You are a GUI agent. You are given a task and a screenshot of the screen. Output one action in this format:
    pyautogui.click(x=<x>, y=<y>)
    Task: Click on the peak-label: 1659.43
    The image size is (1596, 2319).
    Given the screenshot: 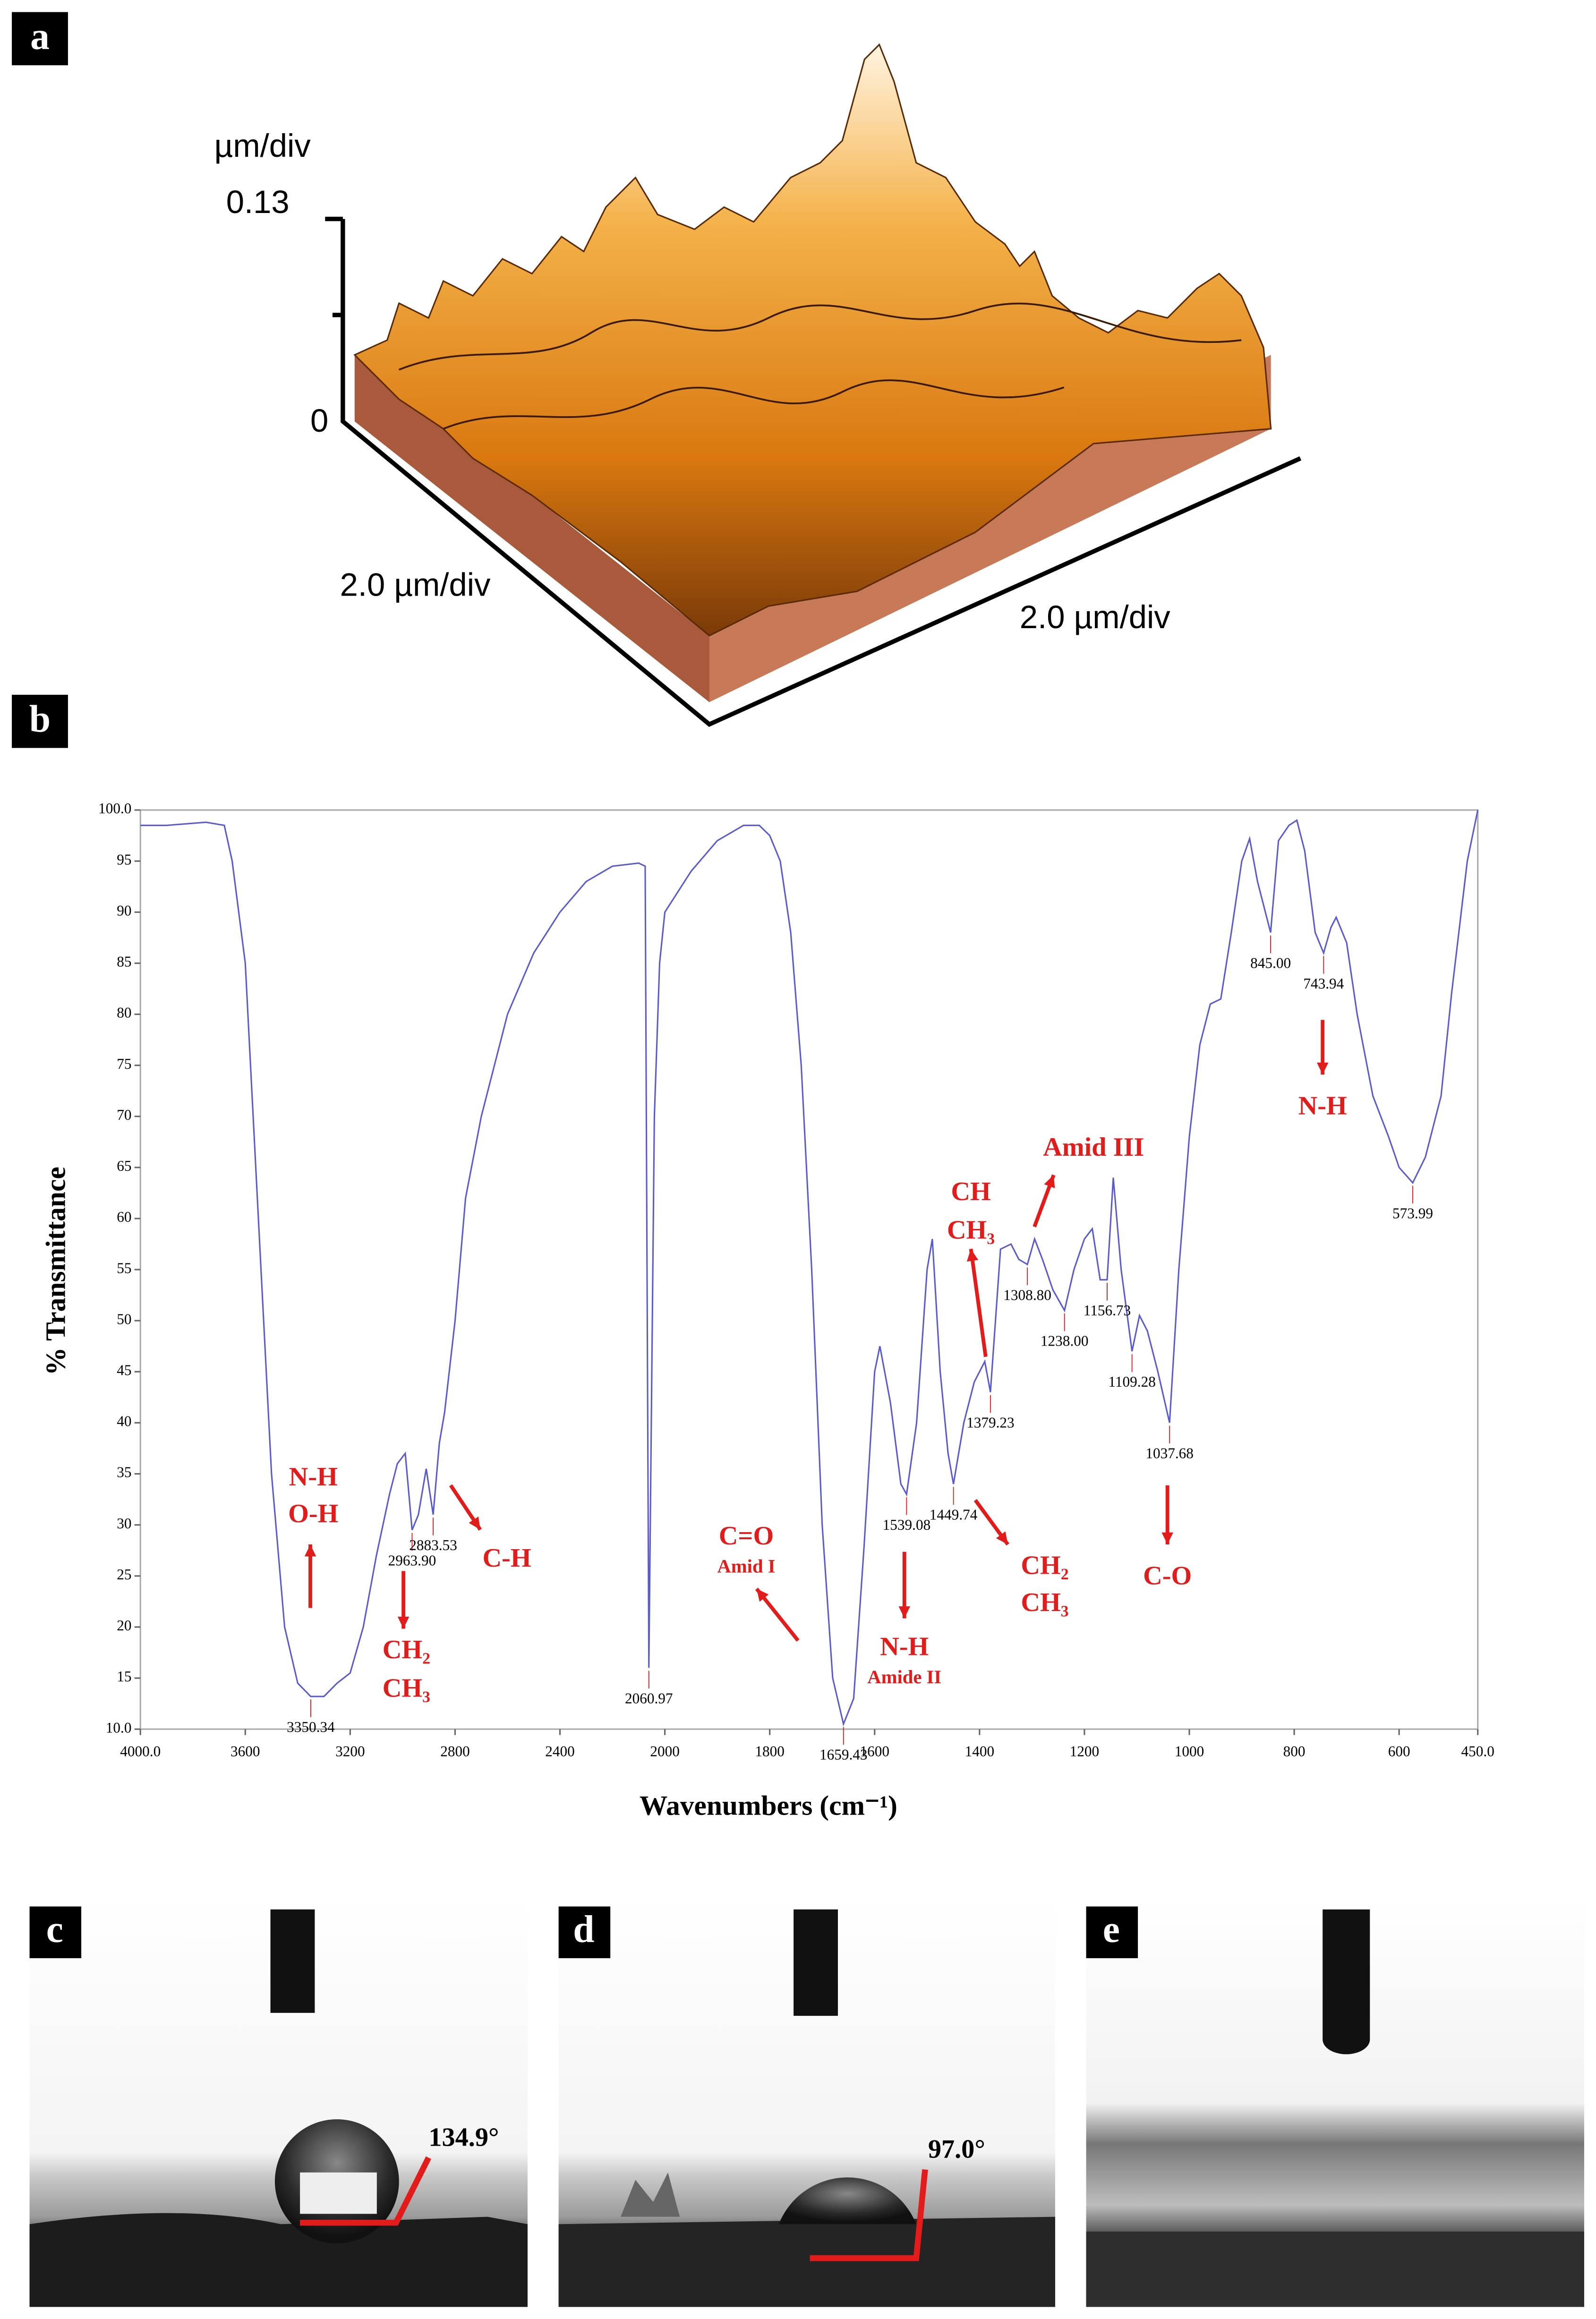 What is the action you would take?
    pyautogui.click(x=843, y=1754)
    